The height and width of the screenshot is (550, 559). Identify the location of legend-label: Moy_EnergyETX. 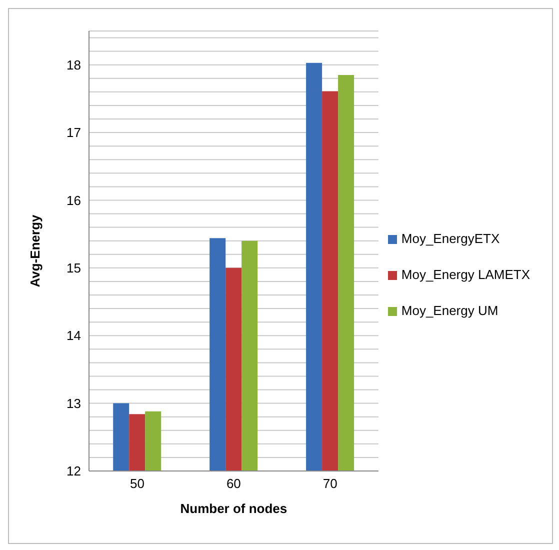
(450, 238).